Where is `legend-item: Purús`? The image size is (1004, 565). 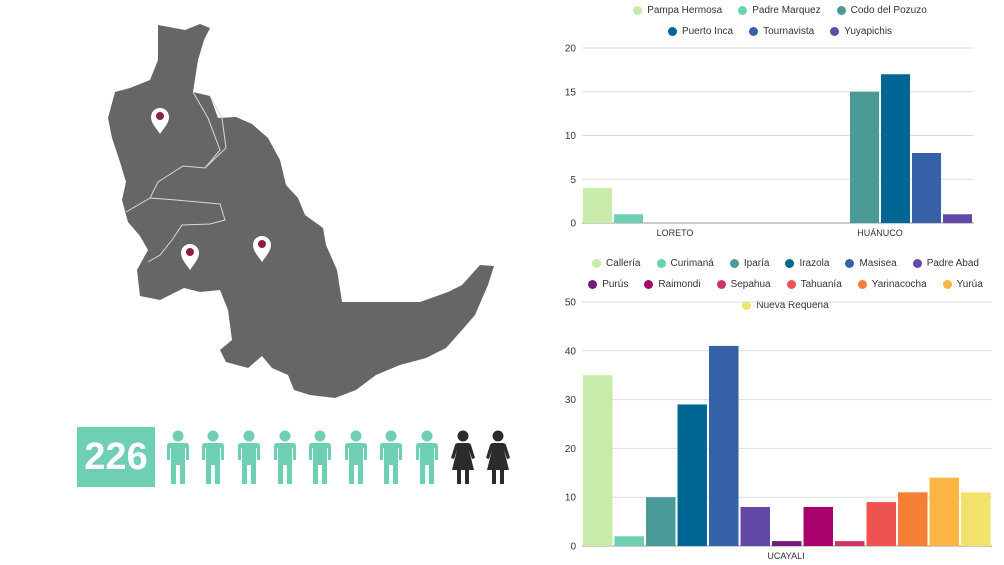 legend-item: Purús is located at coordinates (608, 284).